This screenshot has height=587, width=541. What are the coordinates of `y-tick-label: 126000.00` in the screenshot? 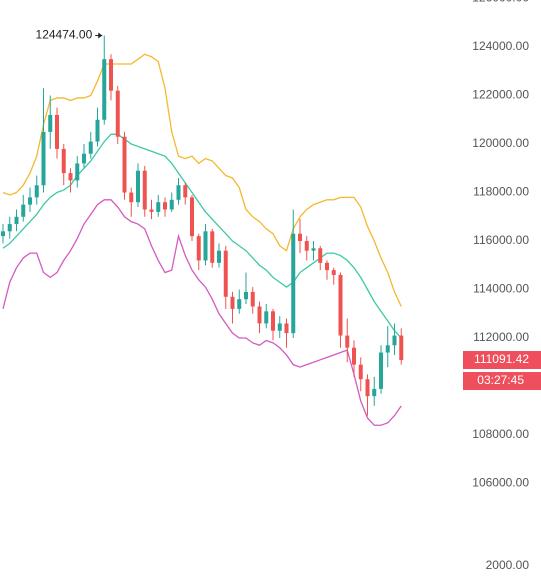 It's located at (500, 2).